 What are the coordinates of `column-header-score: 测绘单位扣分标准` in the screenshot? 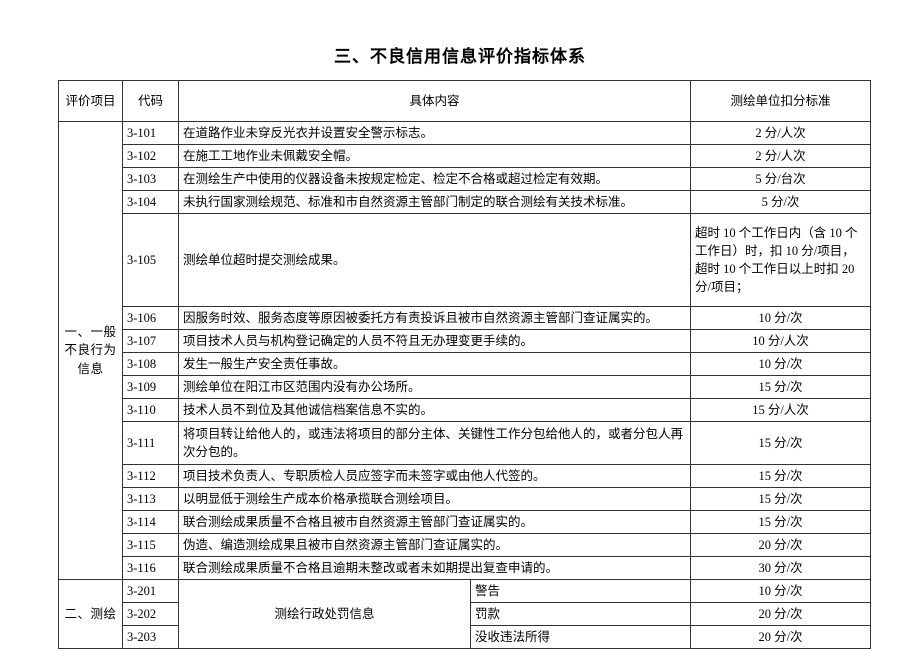 It's located at (781, 101).